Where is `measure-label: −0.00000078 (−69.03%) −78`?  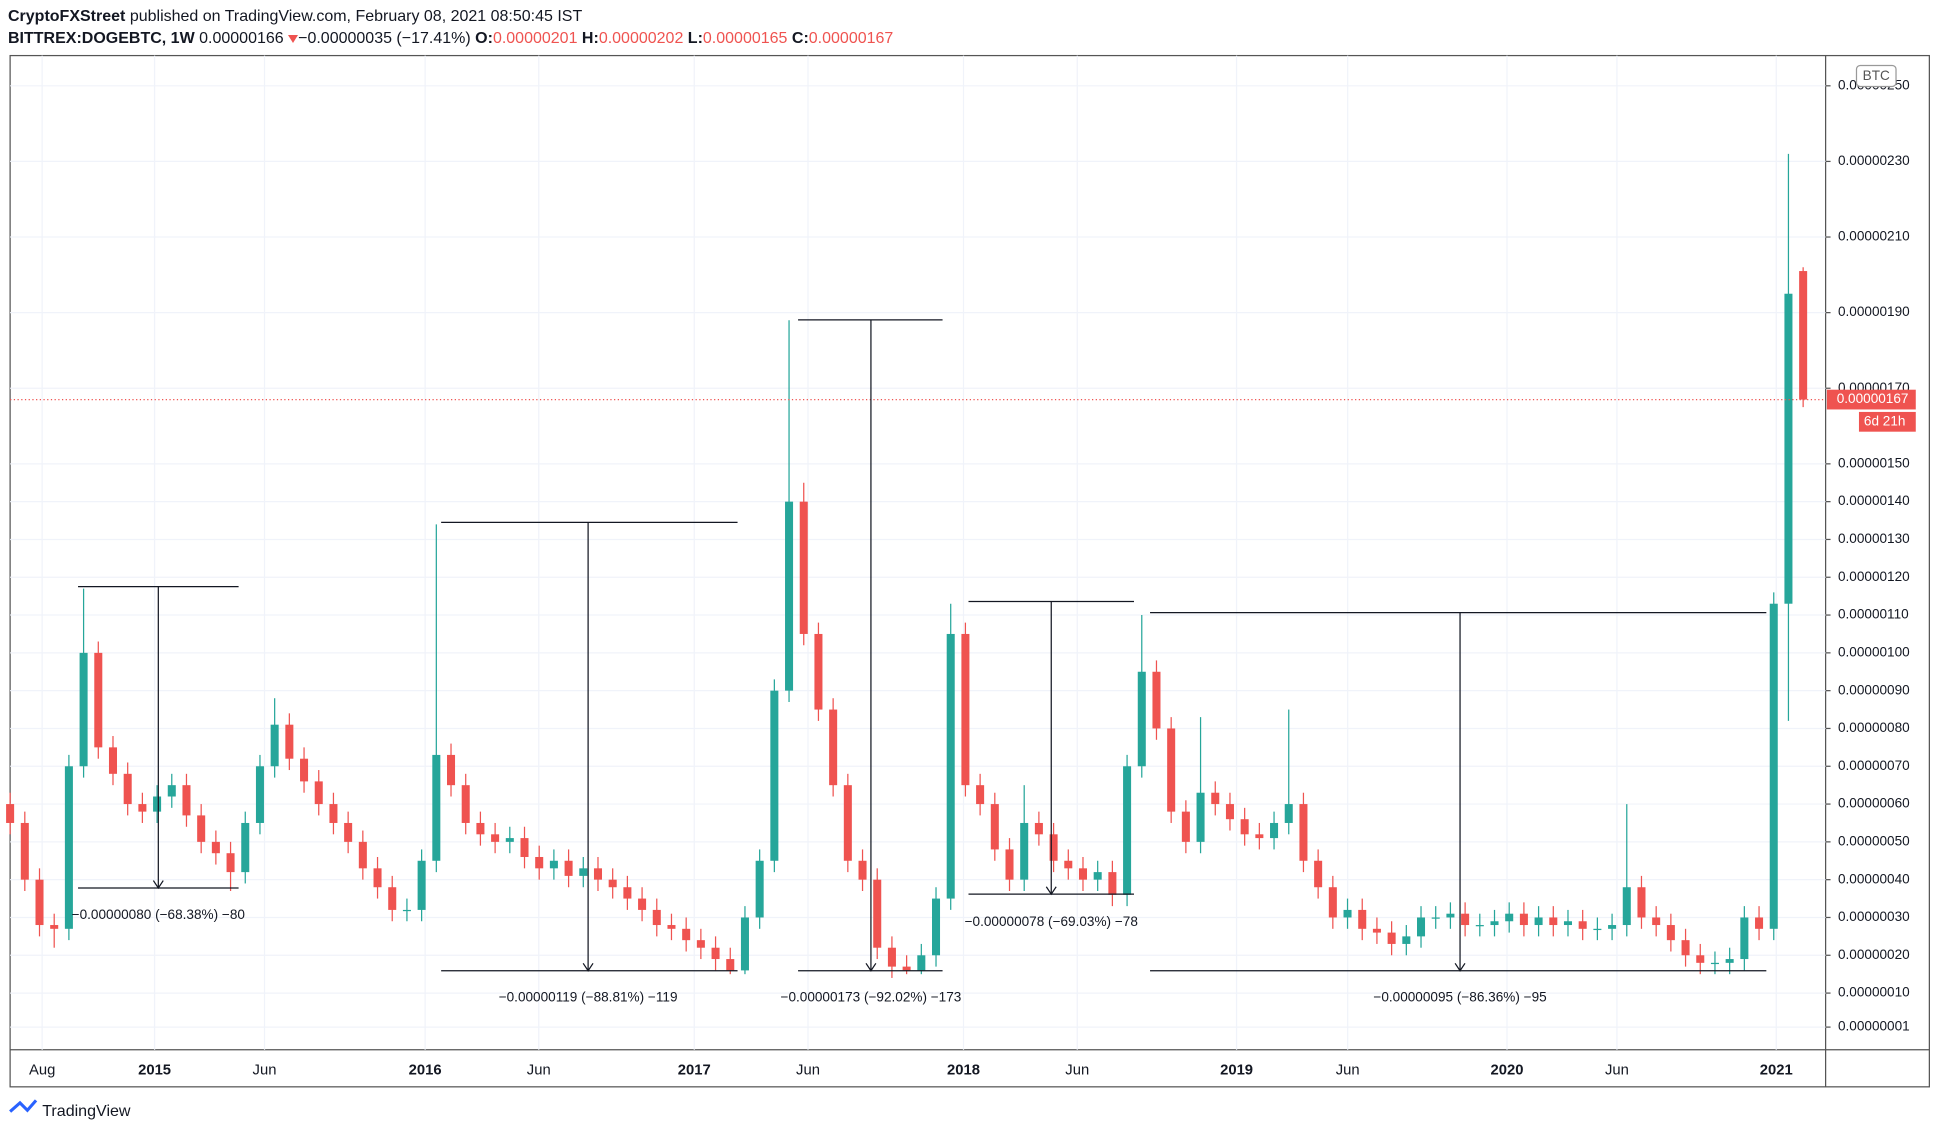
measure-label: −0.00000078 (−69.03%) −78 is located at coordinates (1051, 921).